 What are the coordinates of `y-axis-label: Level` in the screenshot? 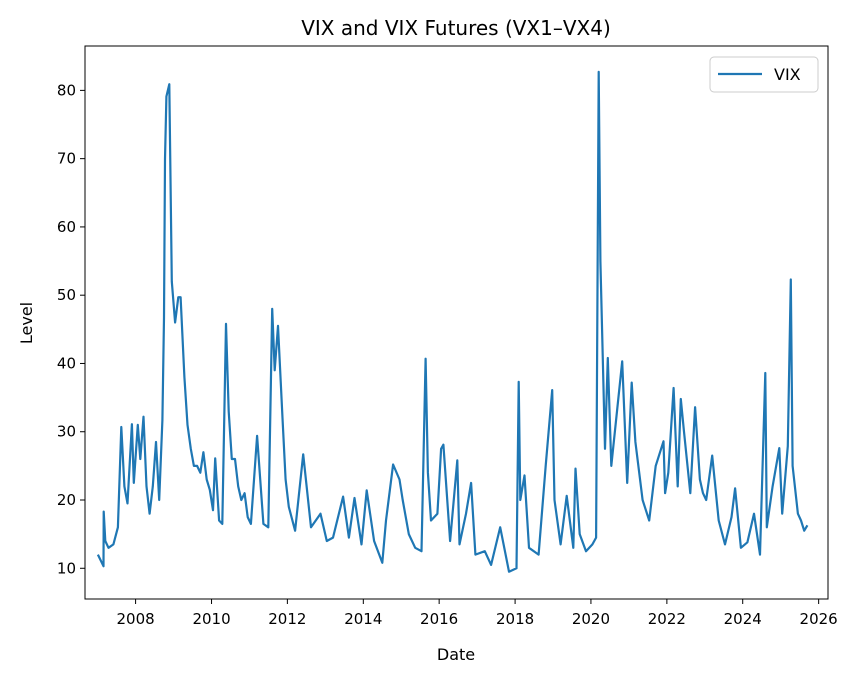 It's located at (26, 323).